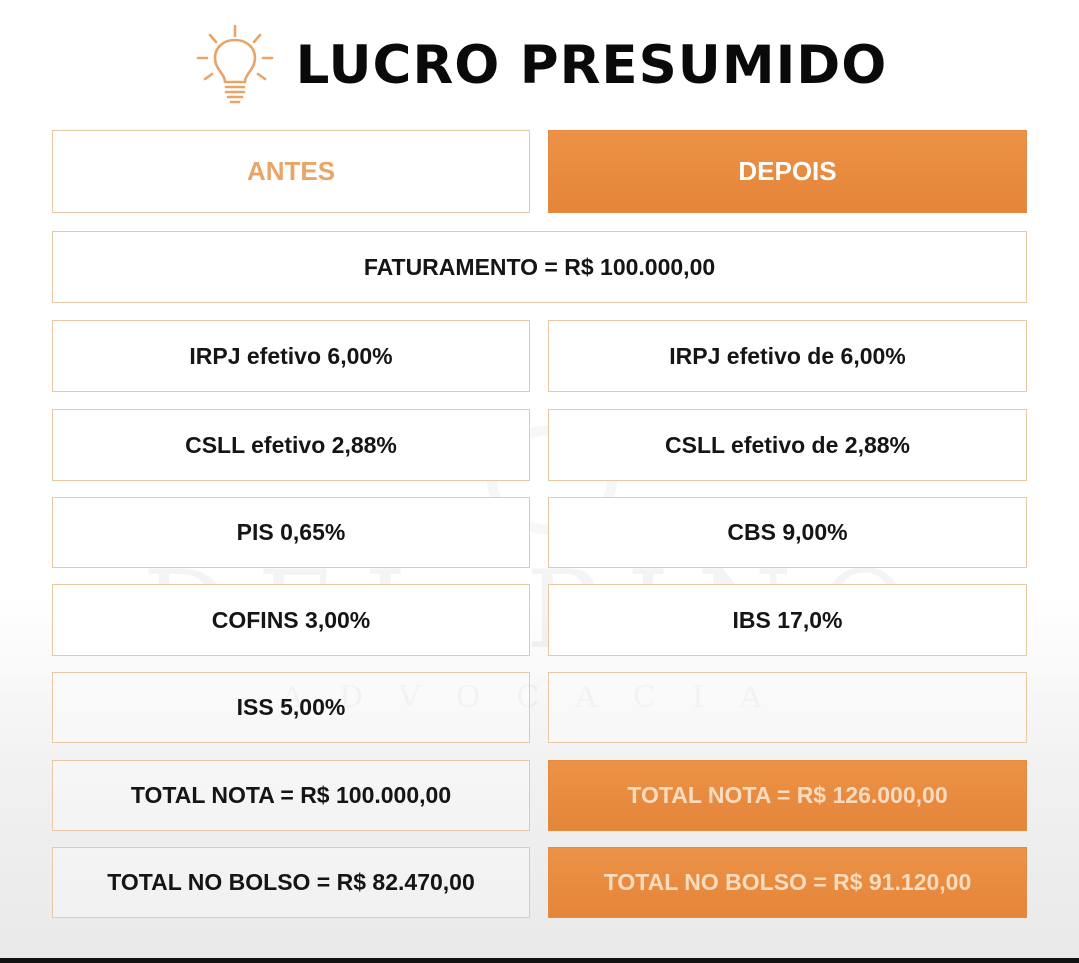  Describe the element at coordinates (291, 356) in the screenshot. I see `irpj-antes: IRPJ efetivo 6,00%` at that location.